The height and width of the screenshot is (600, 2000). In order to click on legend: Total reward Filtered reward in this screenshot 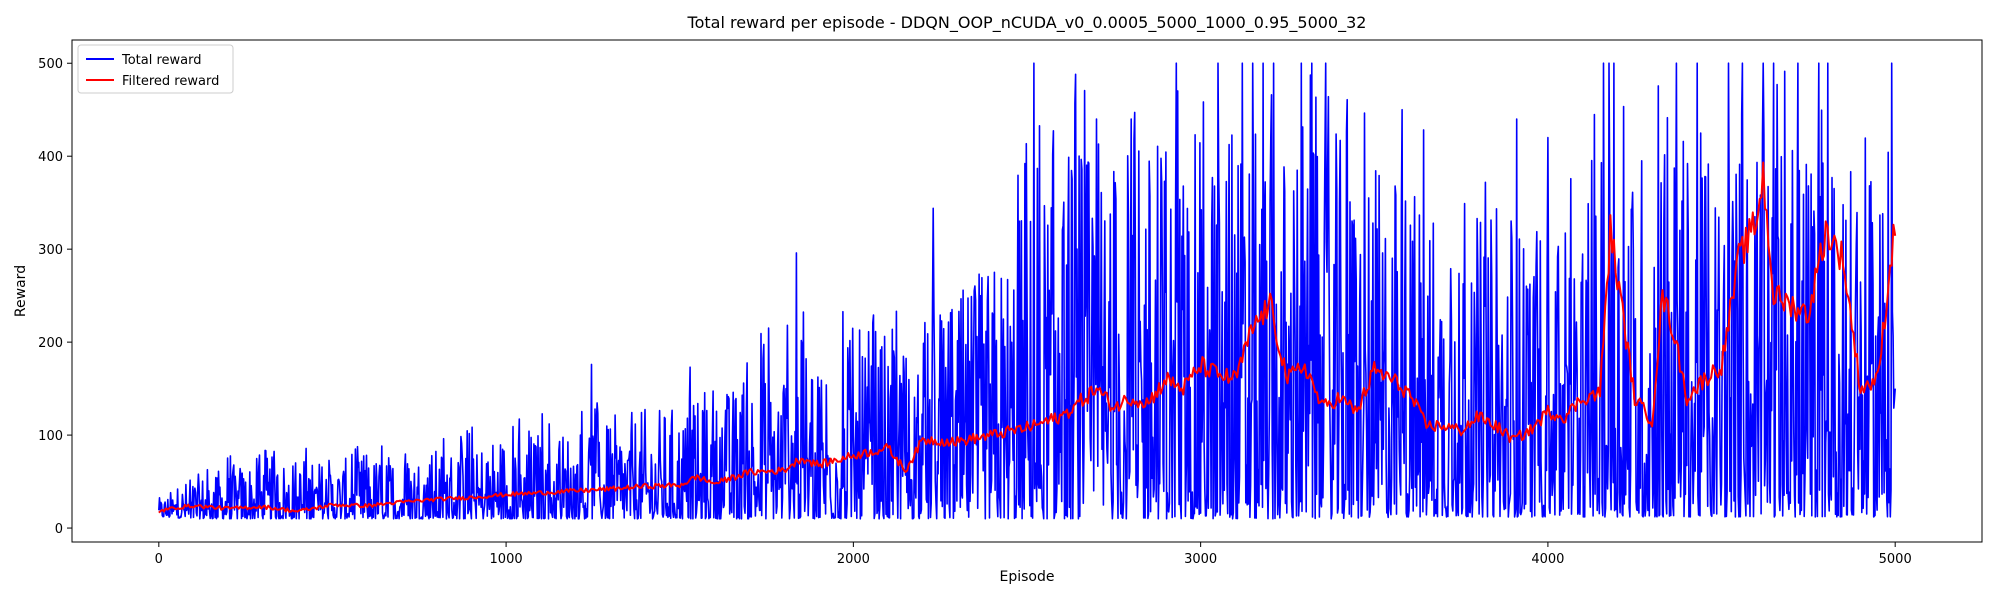, I will do `click(155, 69)`.